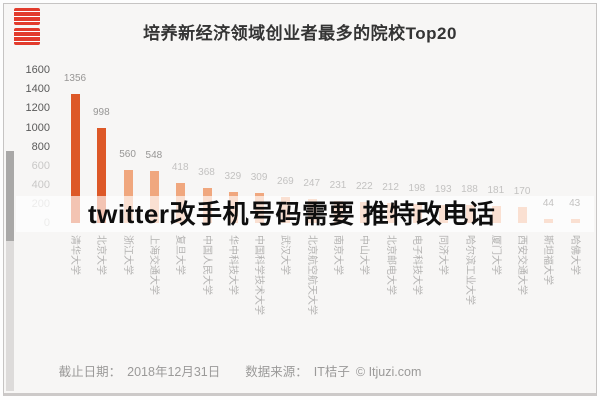 The width and height of the screenshot is (600, 400). I want to click on value-label-368: 368, so click(206, 172).